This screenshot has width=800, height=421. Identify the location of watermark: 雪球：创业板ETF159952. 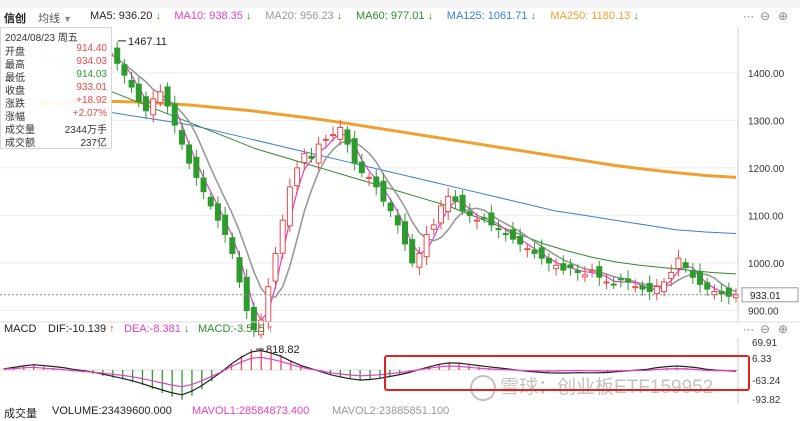
(591, 386).